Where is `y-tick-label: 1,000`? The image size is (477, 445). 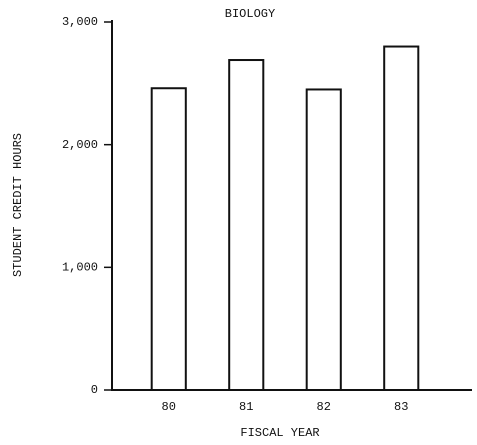 y-tick-label: 1,000 is located at coordinates (80, 268).